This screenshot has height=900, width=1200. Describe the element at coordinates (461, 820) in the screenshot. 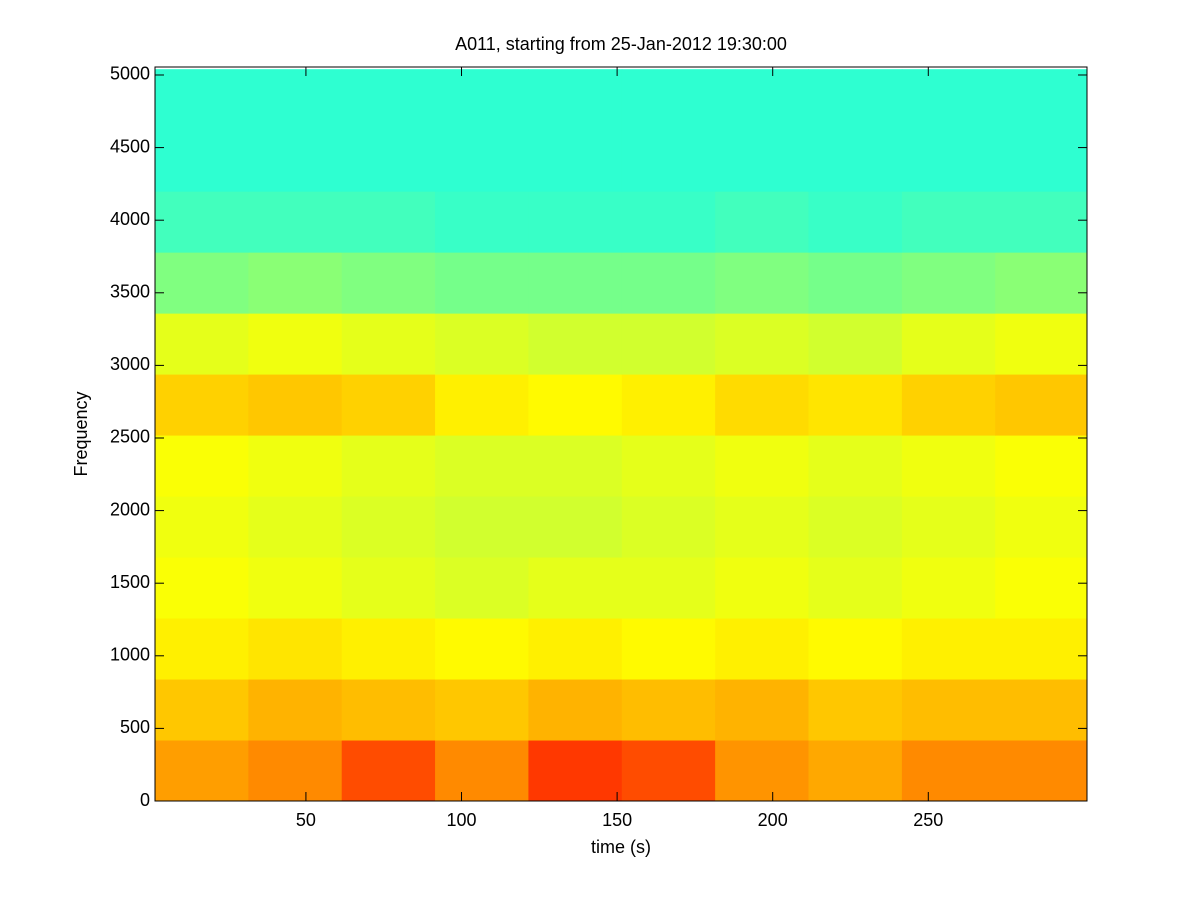

I see `x-tick-label: 100` at that location.